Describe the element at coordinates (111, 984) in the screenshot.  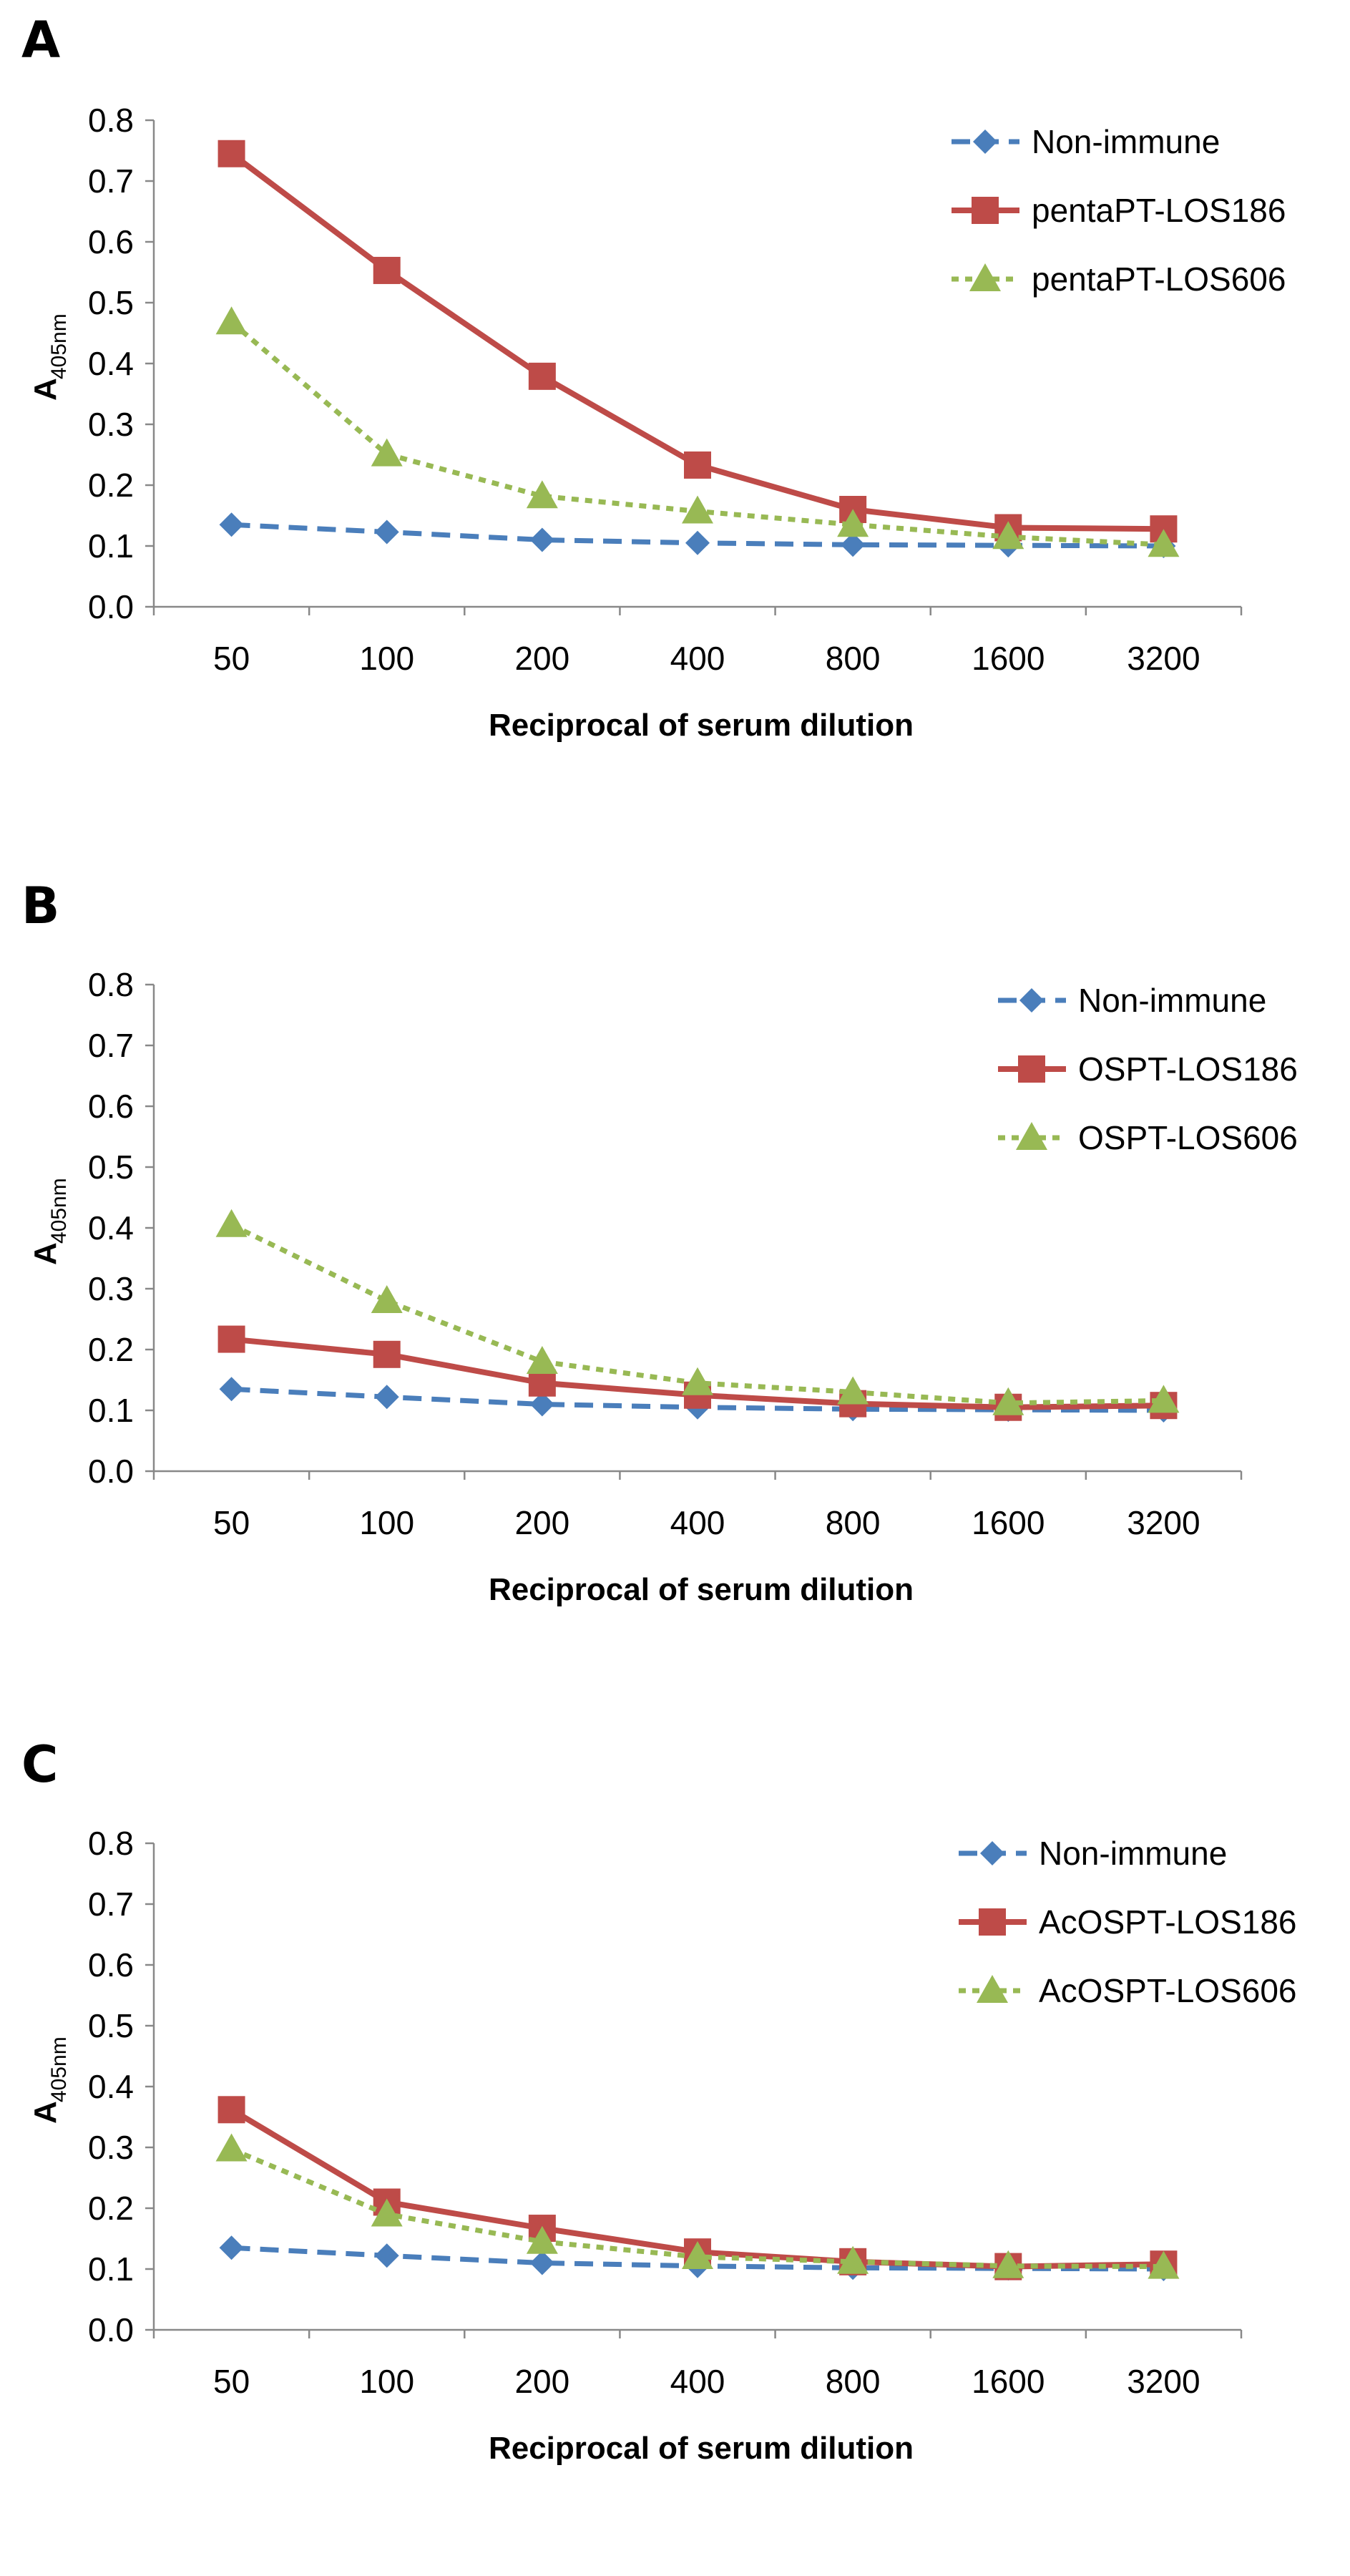
I see `y-tick-label: 0.8` at that location.